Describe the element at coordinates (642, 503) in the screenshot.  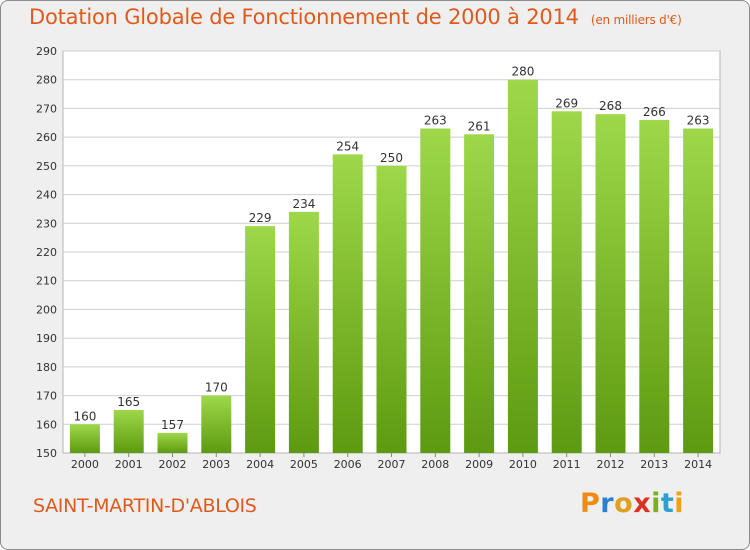
I see `logo-letter: x` at that location.